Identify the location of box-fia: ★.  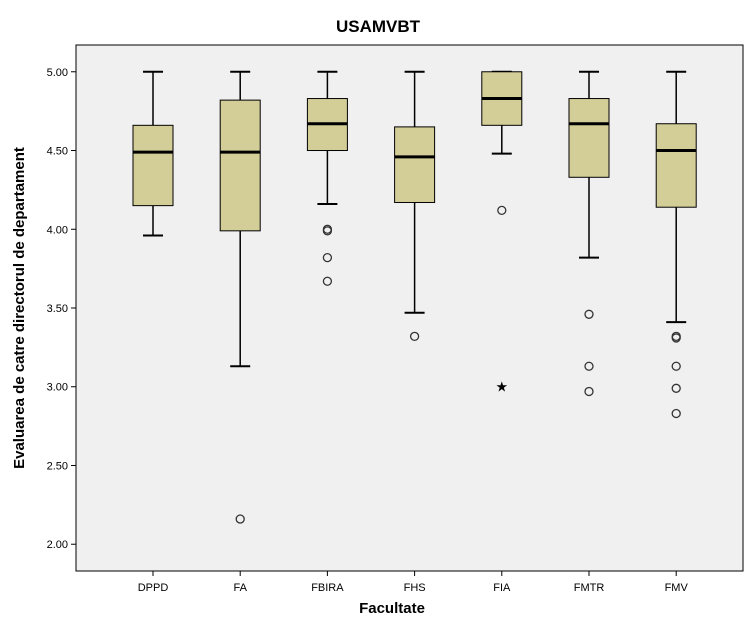
(502, 233).